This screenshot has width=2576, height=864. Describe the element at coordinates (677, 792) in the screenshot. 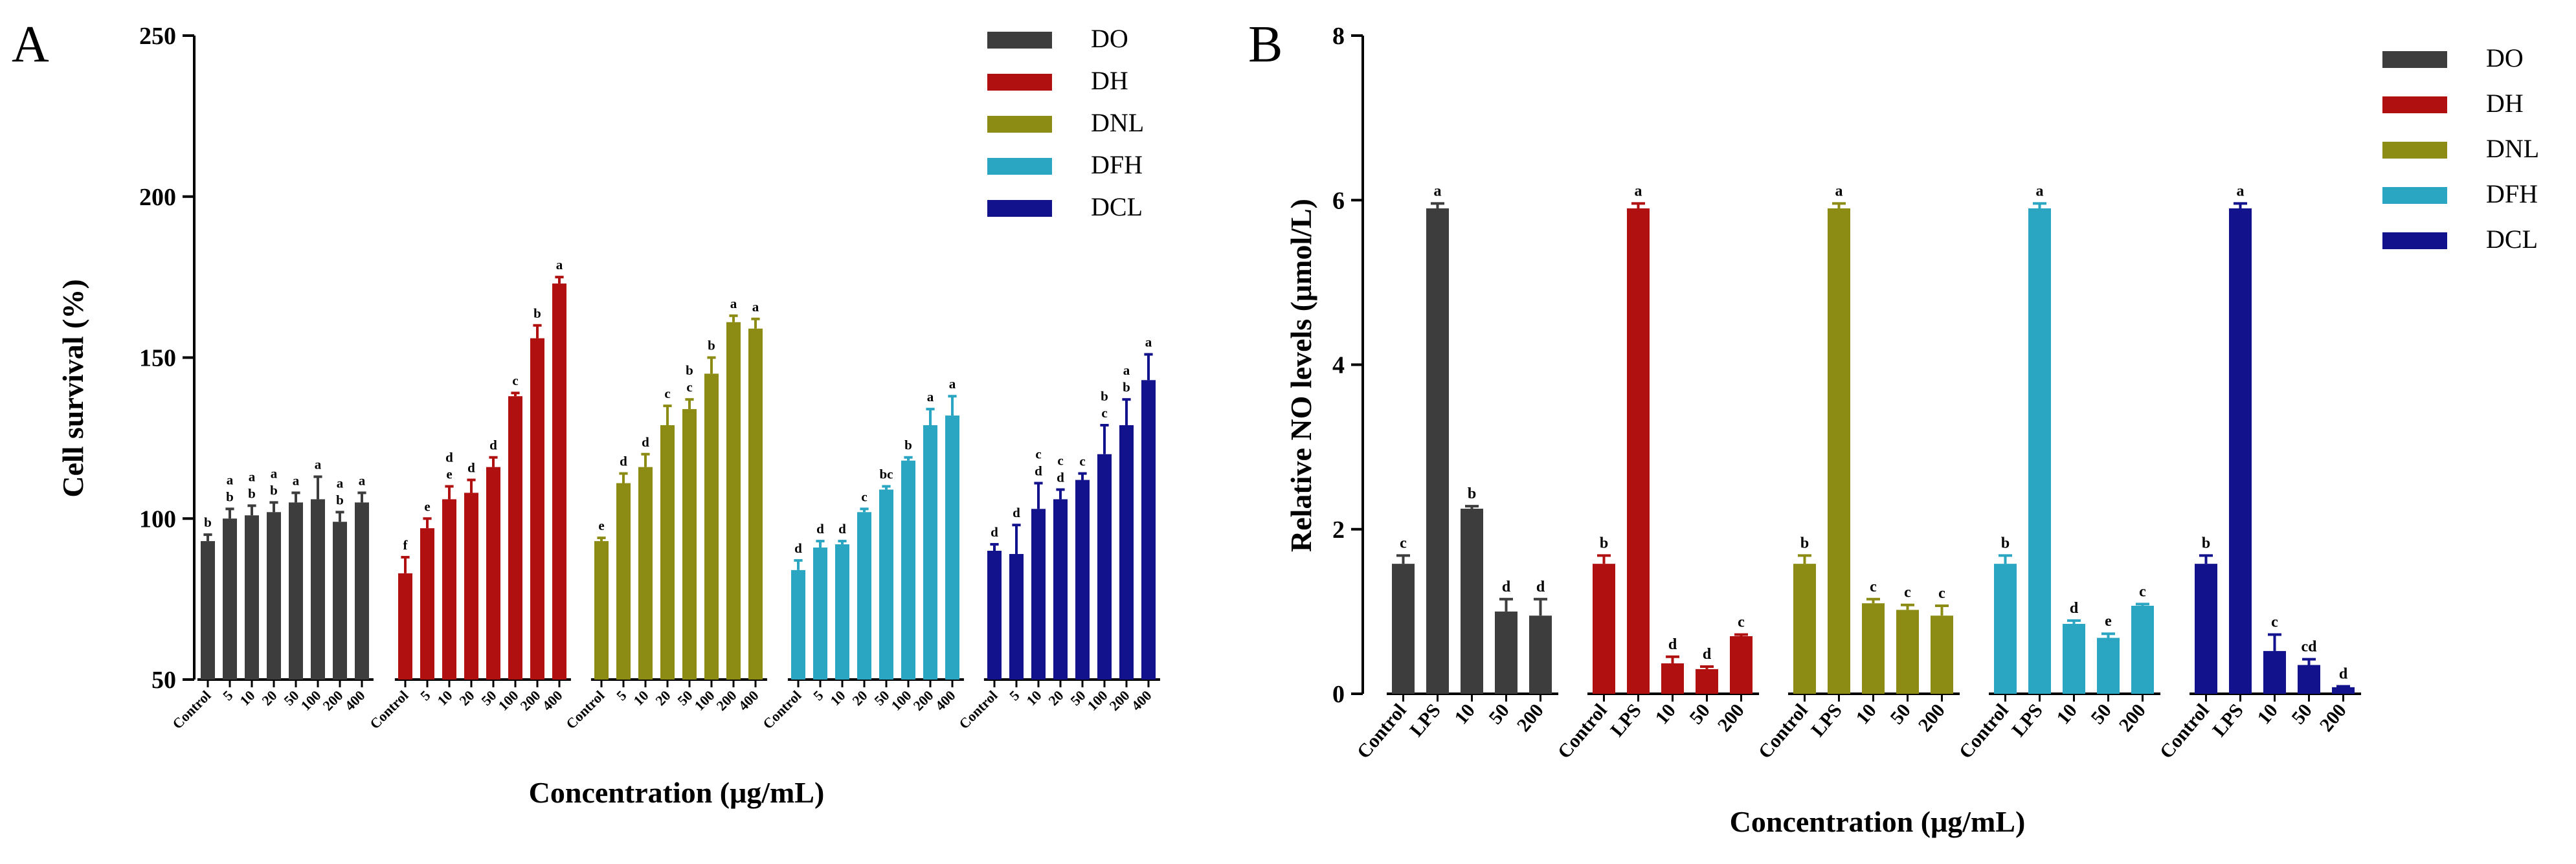

I see `panel-a-x-axis-title: Concentration (μg/mL)` at that location.